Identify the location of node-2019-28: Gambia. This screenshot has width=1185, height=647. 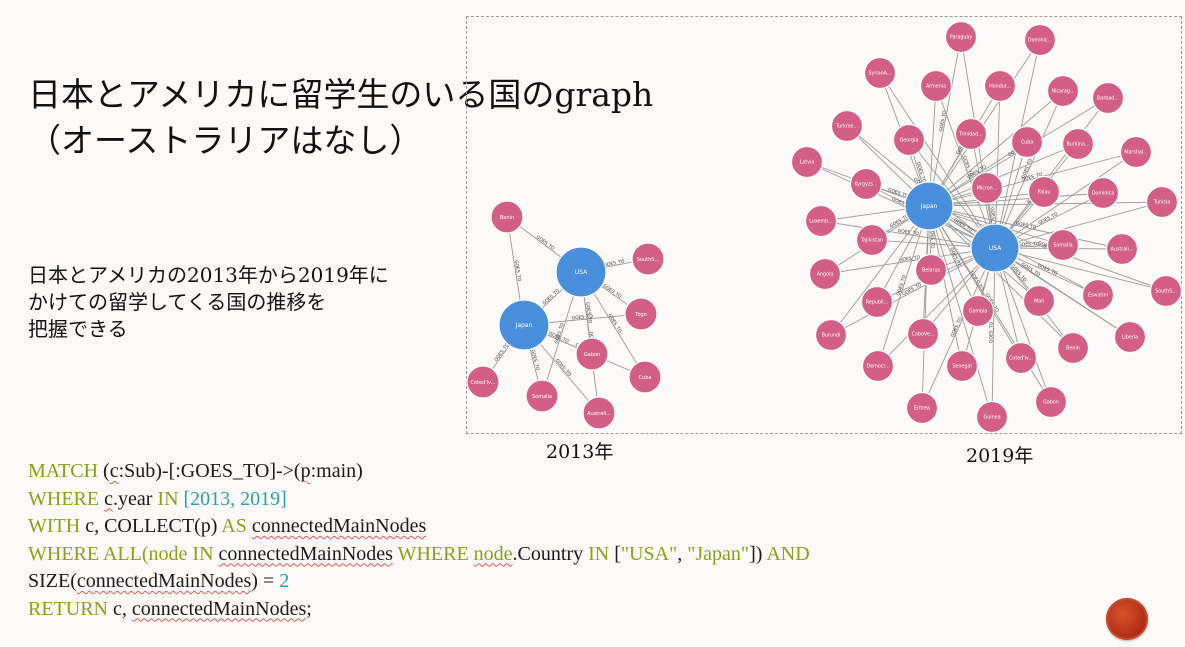
(978, 311).